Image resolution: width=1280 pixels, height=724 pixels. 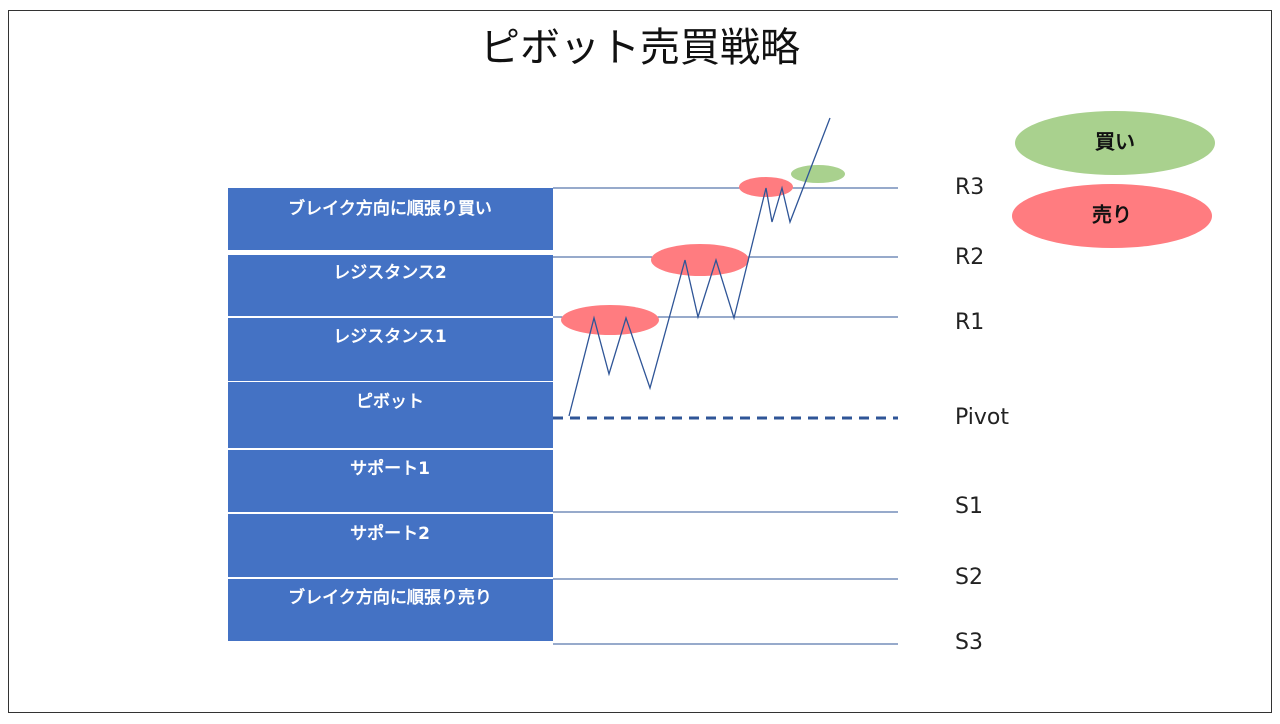 What do you see at coordinates (390, 533) in the screenshot?
I see `zone-label: サポート2` at bounding box center [390, 533].